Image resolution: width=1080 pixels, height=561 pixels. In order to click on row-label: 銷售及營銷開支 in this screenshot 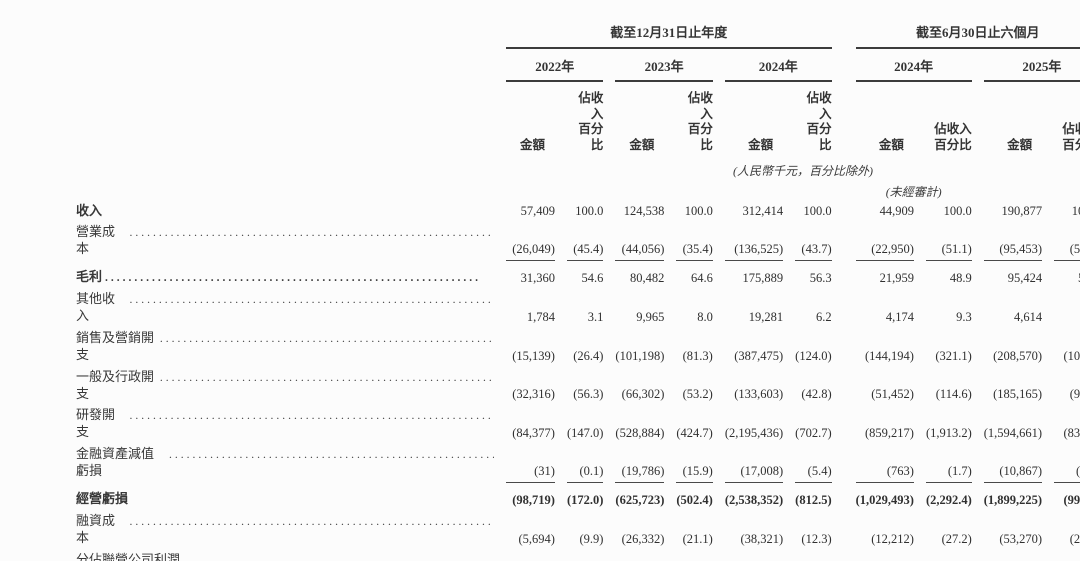, I will do `click(115, 345)`.